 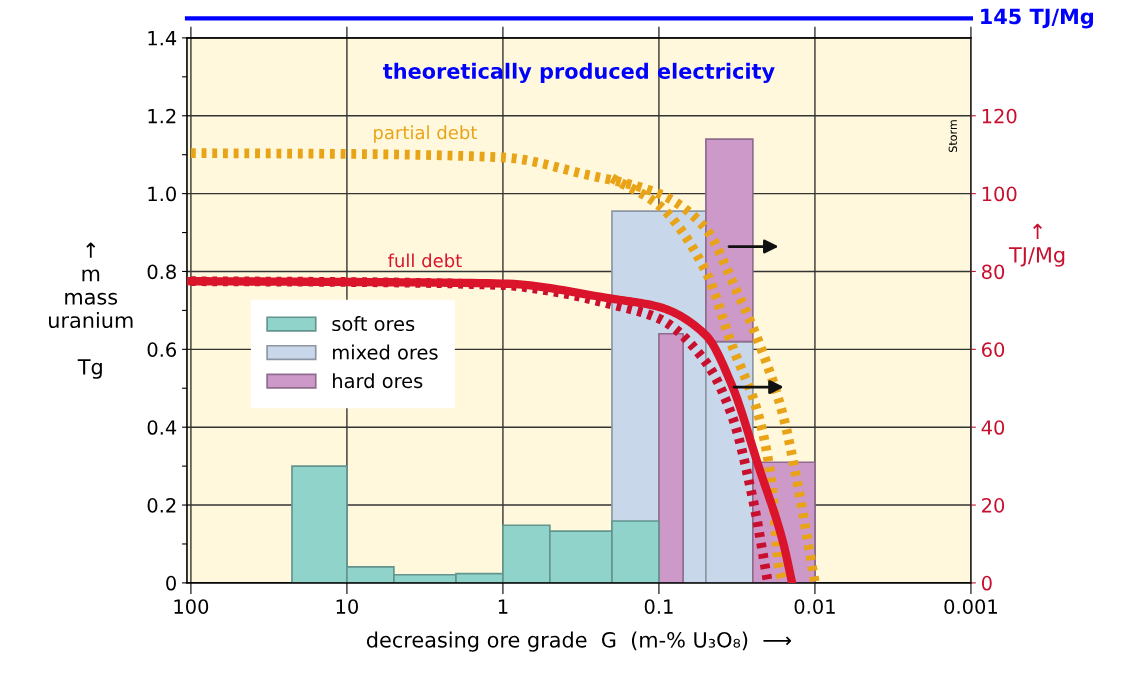 I want to click on y-tick-label: 1.0, so click(x=162, y=194).